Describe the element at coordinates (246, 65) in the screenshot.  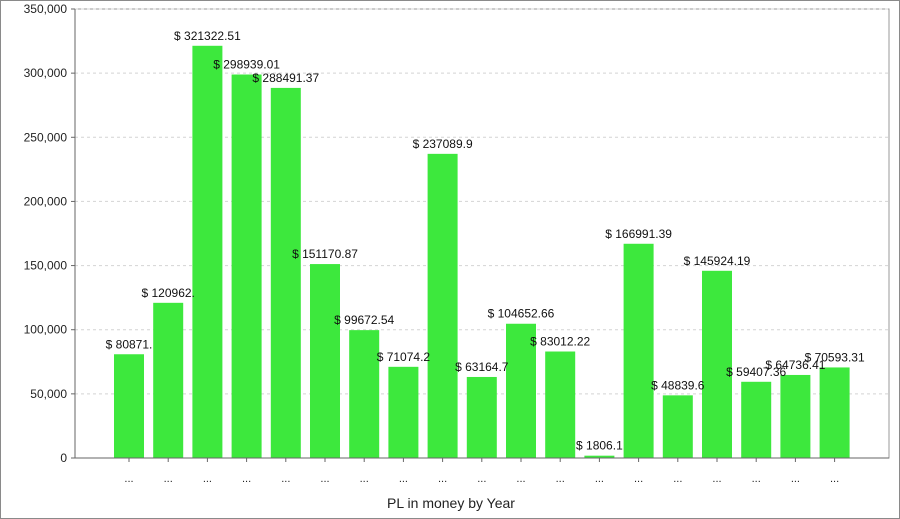
I see `data-label: $ 298939.01` at that location.